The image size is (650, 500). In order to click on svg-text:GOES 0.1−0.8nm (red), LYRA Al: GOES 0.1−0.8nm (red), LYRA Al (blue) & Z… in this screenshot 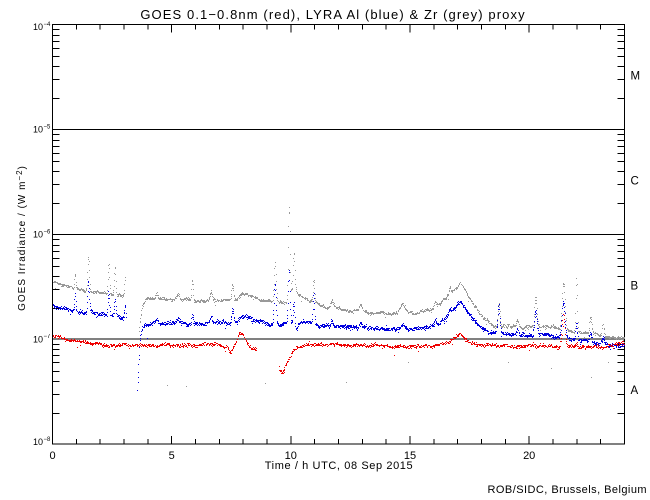, I will do `click(332, 14)`.